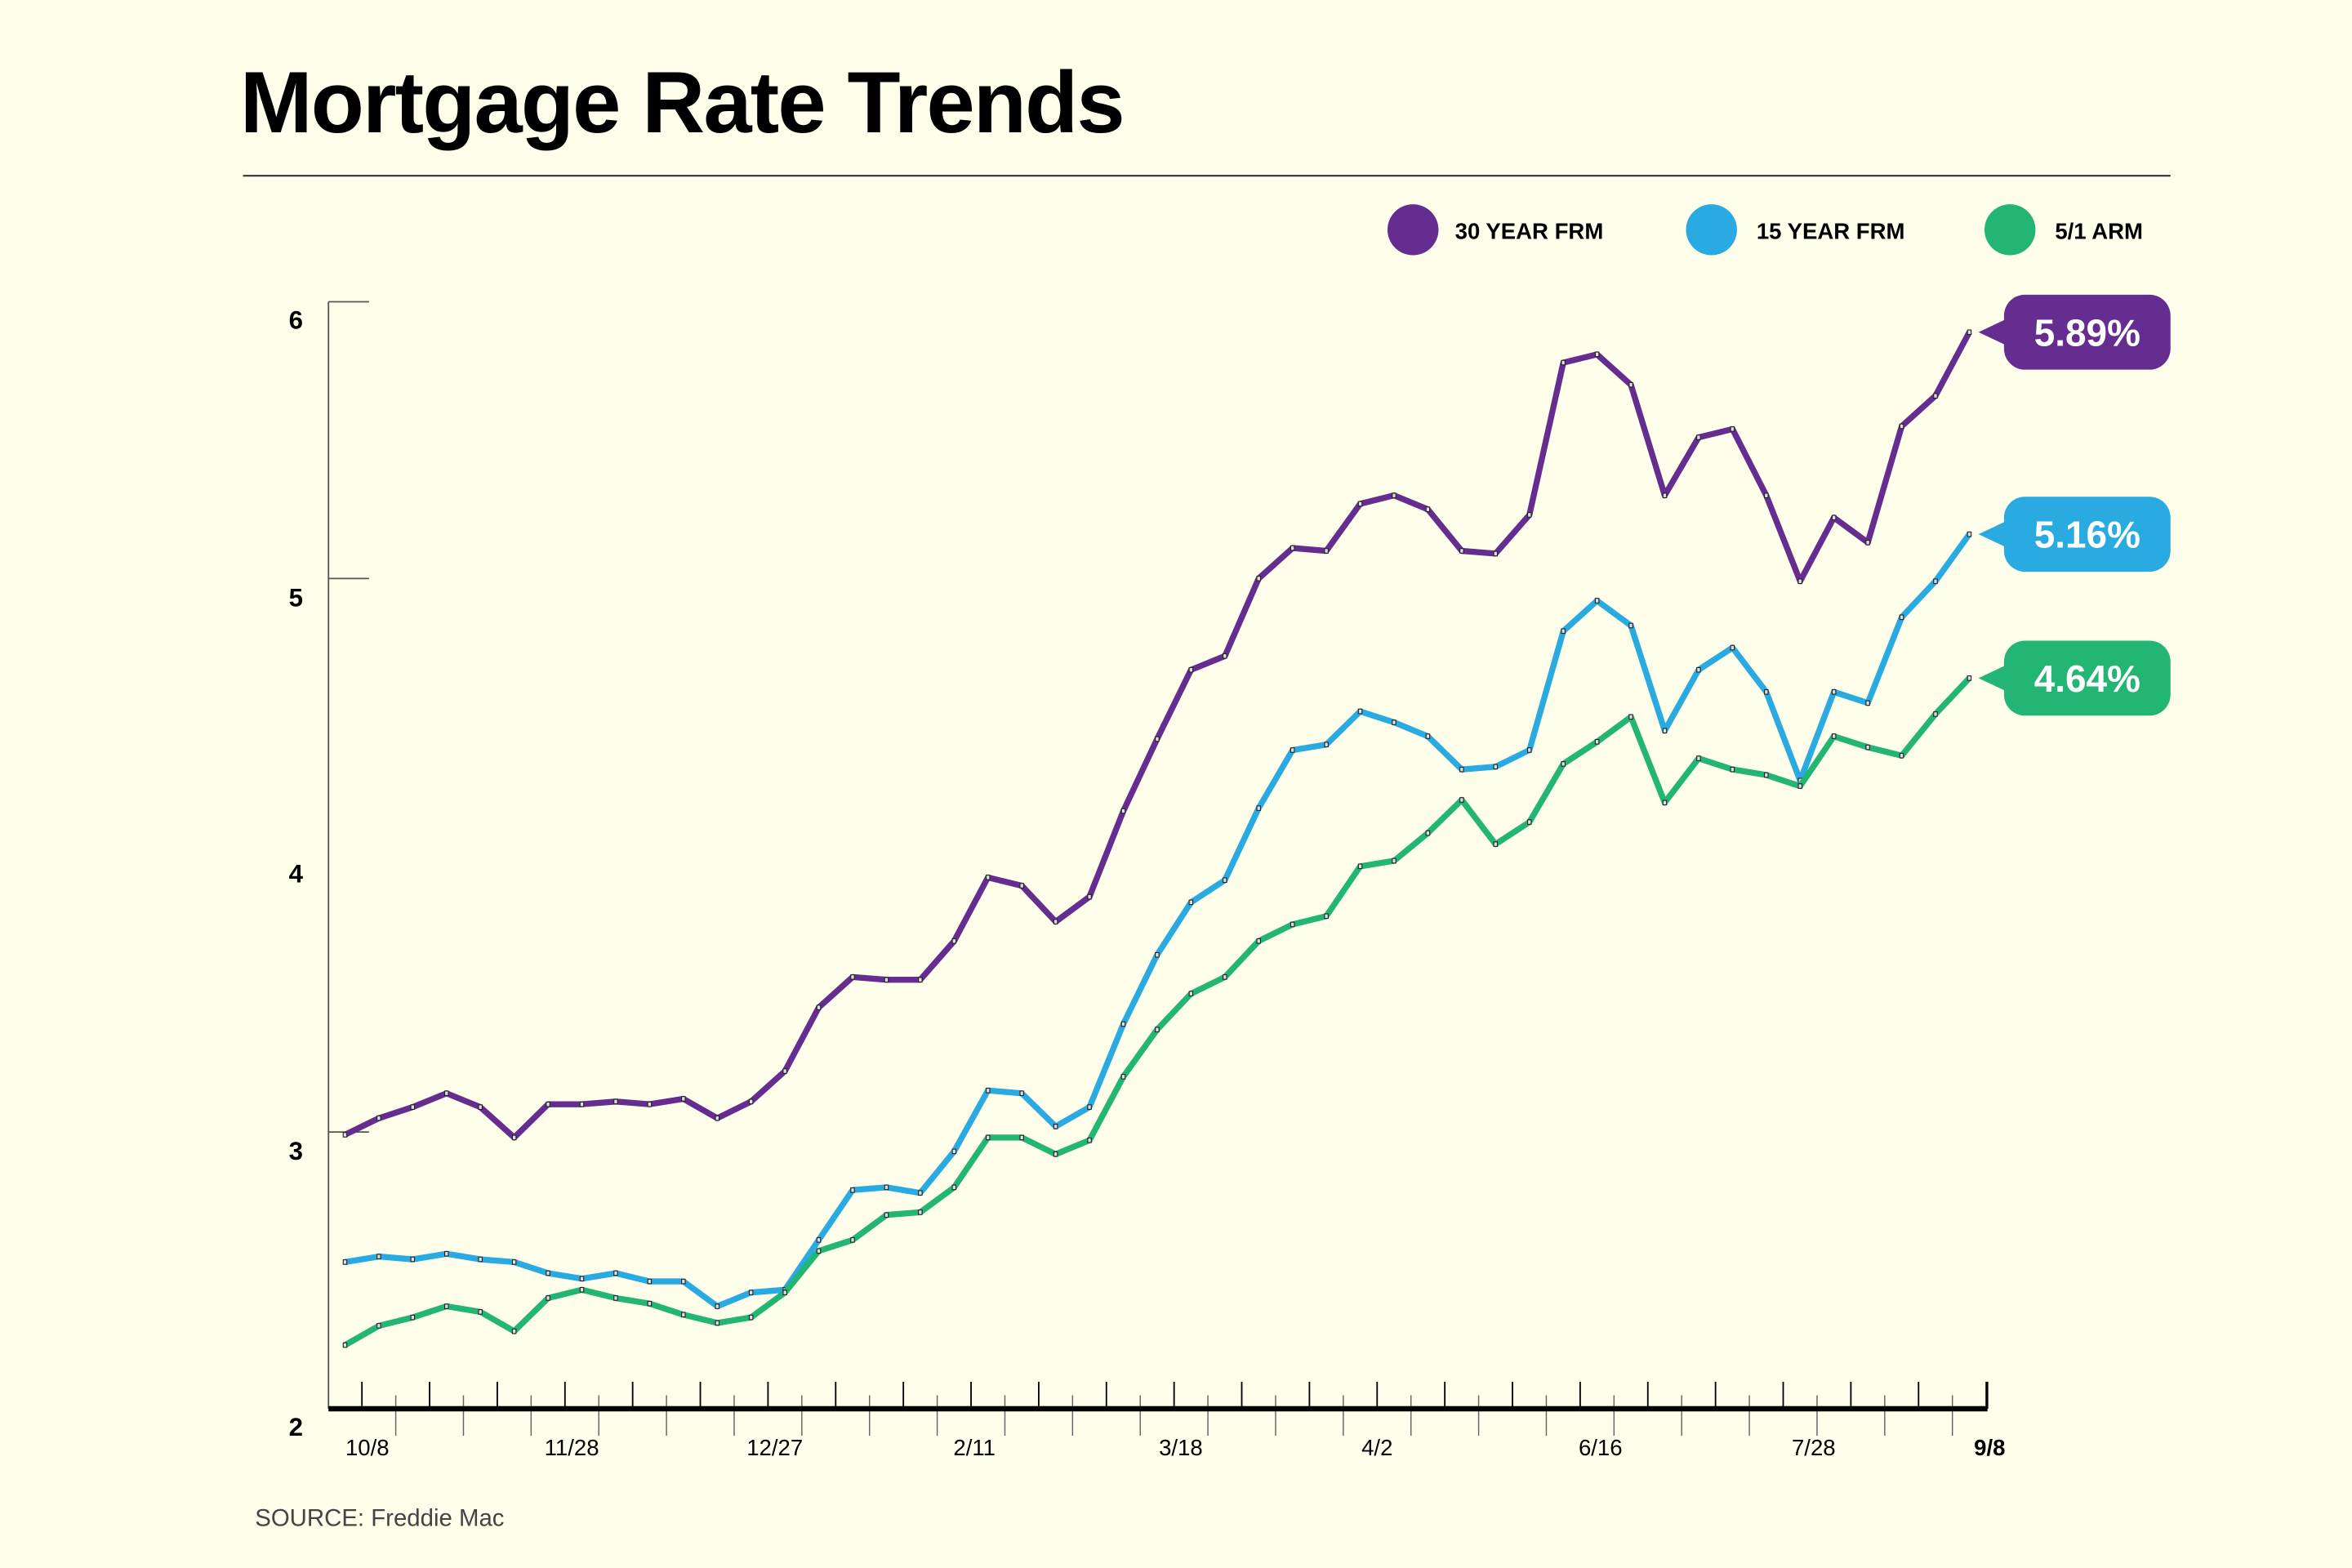 Image resolution: width=2352 pixels, height=1568 pixels. I want to click on end-value-labels: 5.89% 5.16% 4.64%, so click(2074, 505).